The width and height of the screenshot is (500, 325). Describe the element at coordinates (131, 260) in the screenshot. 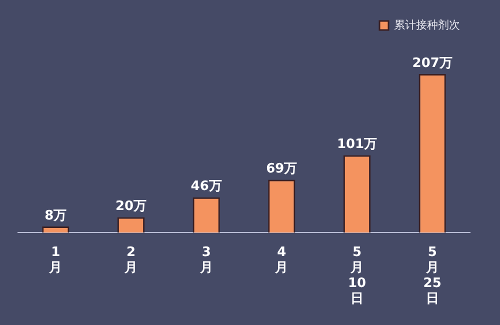

I see `x-tick-label: 2月` at that location.